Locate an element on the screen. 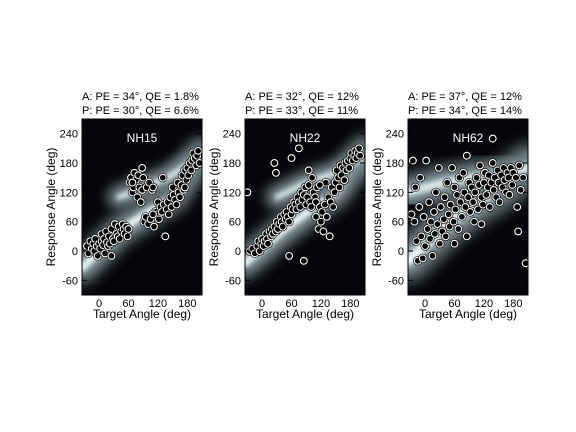 The width and height of the screenshot is (576, 432). stats-line-a: A: PE = 37°, QE = 12% is located at coordinates (465, 97).